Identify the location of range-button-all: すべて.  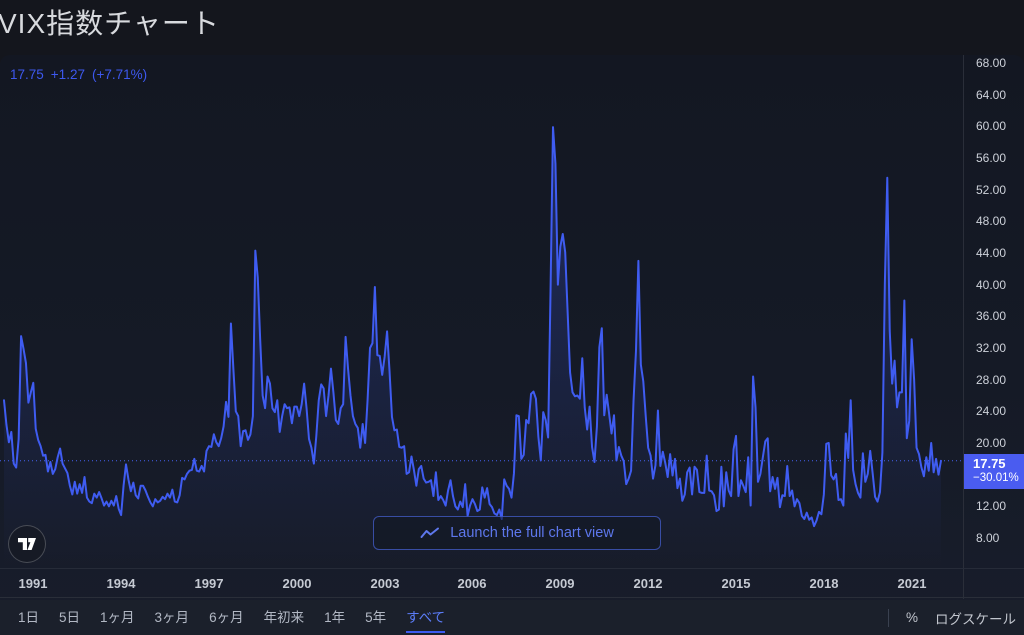
(426, 617).